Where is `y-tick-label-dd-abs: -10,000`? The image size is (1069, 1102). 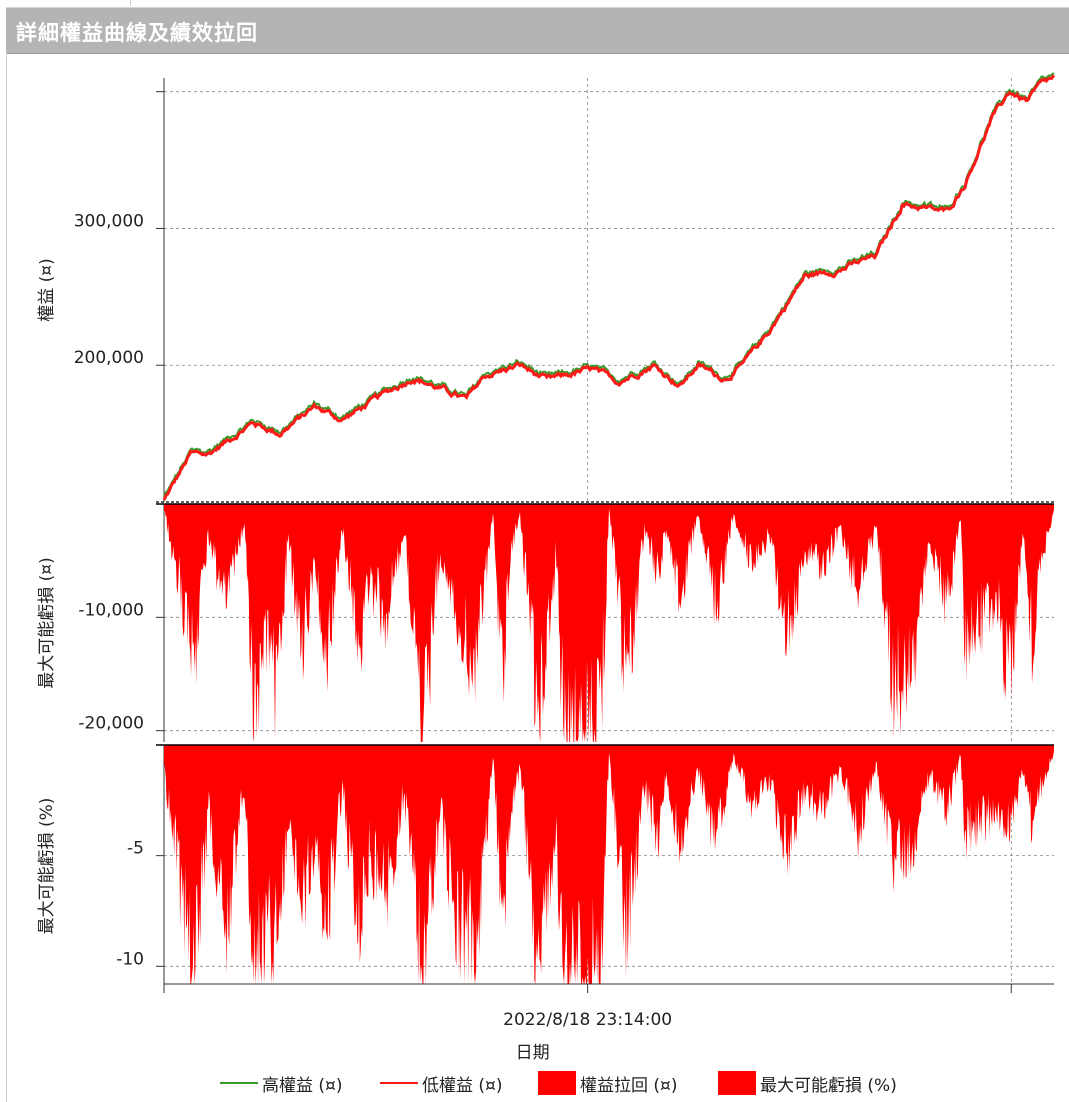
y-tick-label-dd-abs: -10,000 is located at coordinates (111, 610).